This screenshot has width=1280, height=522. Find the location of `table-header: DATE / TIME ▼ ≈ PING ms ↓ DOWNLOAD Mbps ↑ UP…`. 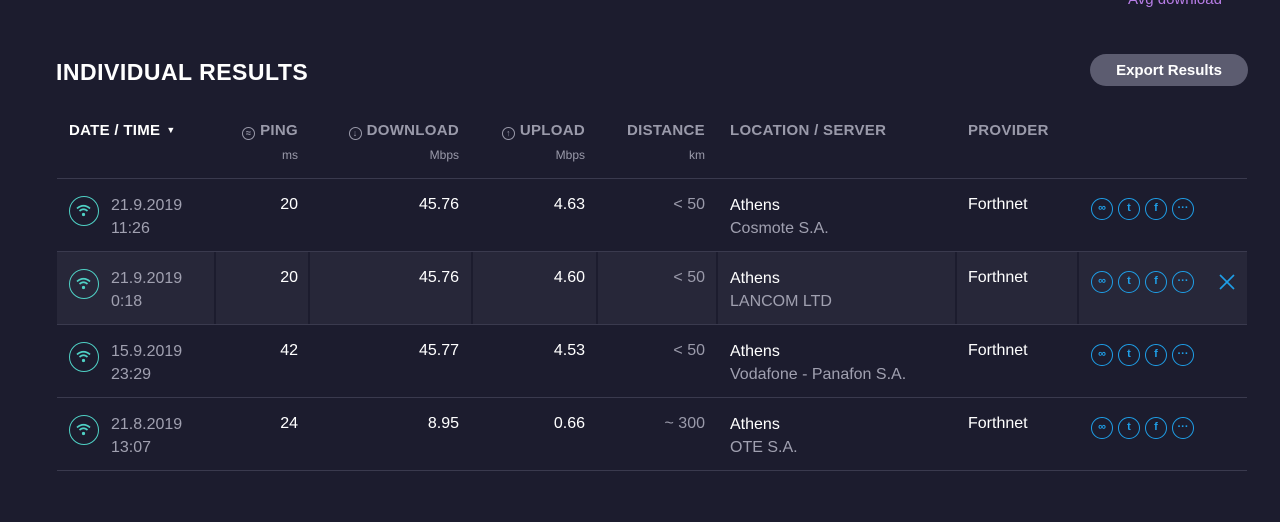

table-header: DATE / TIME ▼ ≈ PING ms ↓ DOWNLOAD Mbps ↑ UP… is located at coordinates (652, 144).